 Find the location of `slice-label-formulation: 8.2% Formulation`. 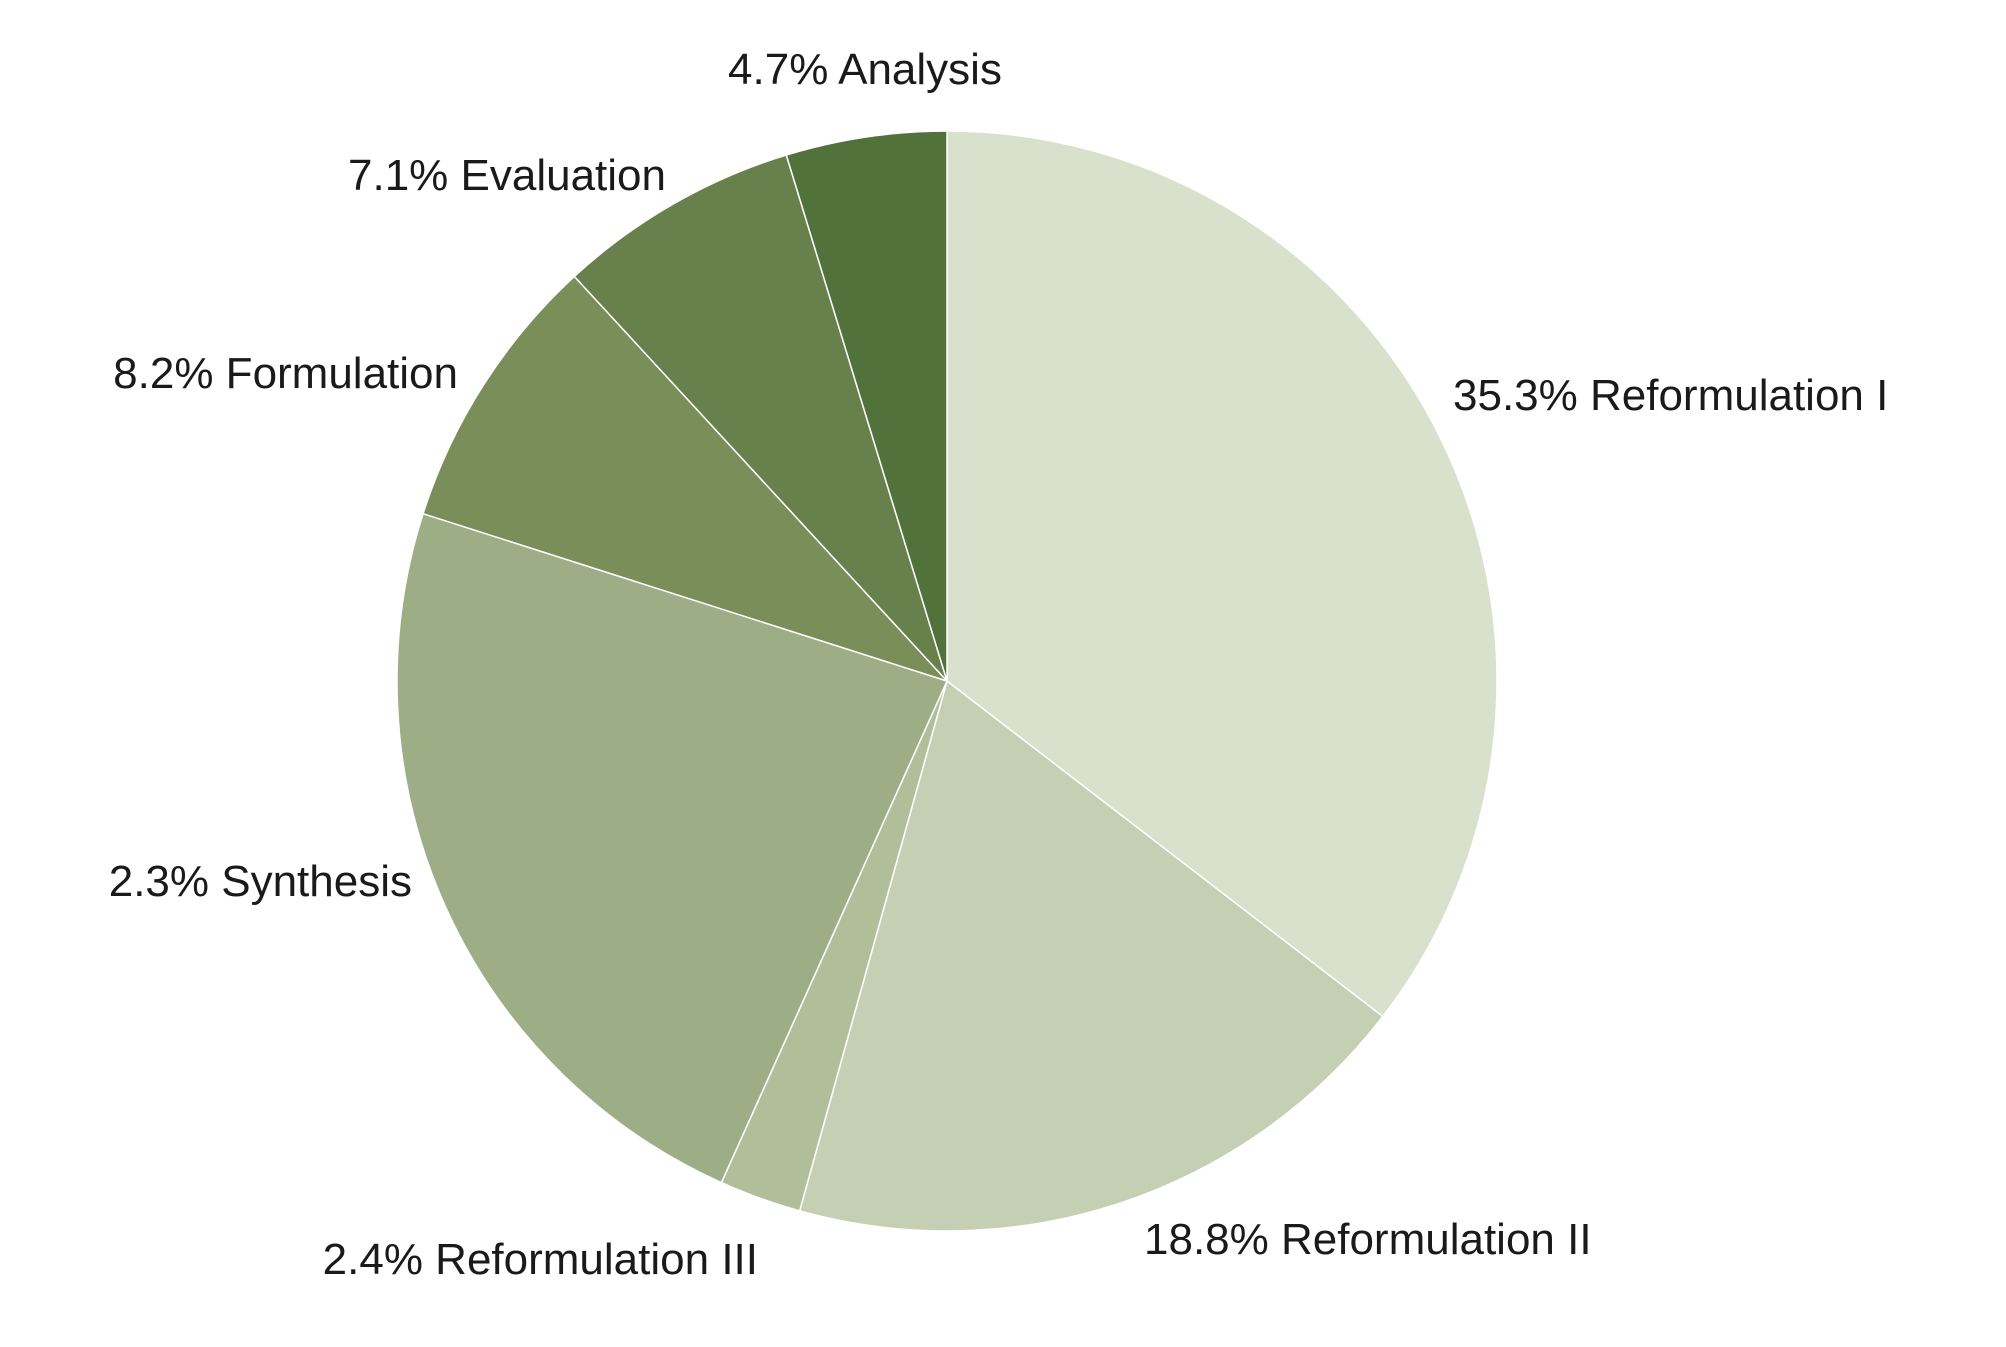

slice-label-formulation: 8.2% Formulation is located at coordinates (285, 373).